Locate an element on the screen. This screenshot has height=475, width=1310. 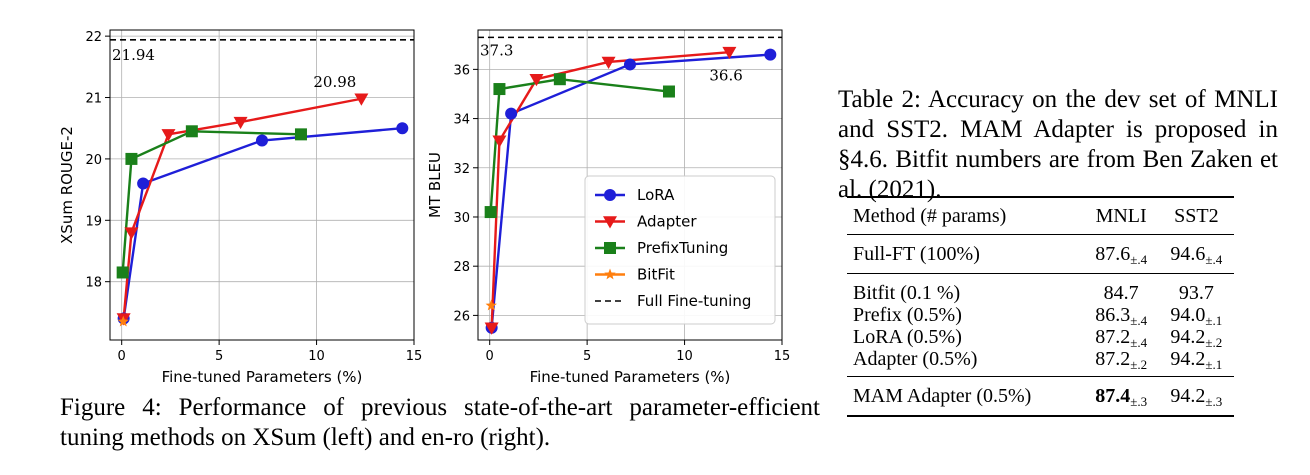
header-method: Method (# params) is located at coordinates (965, 215).